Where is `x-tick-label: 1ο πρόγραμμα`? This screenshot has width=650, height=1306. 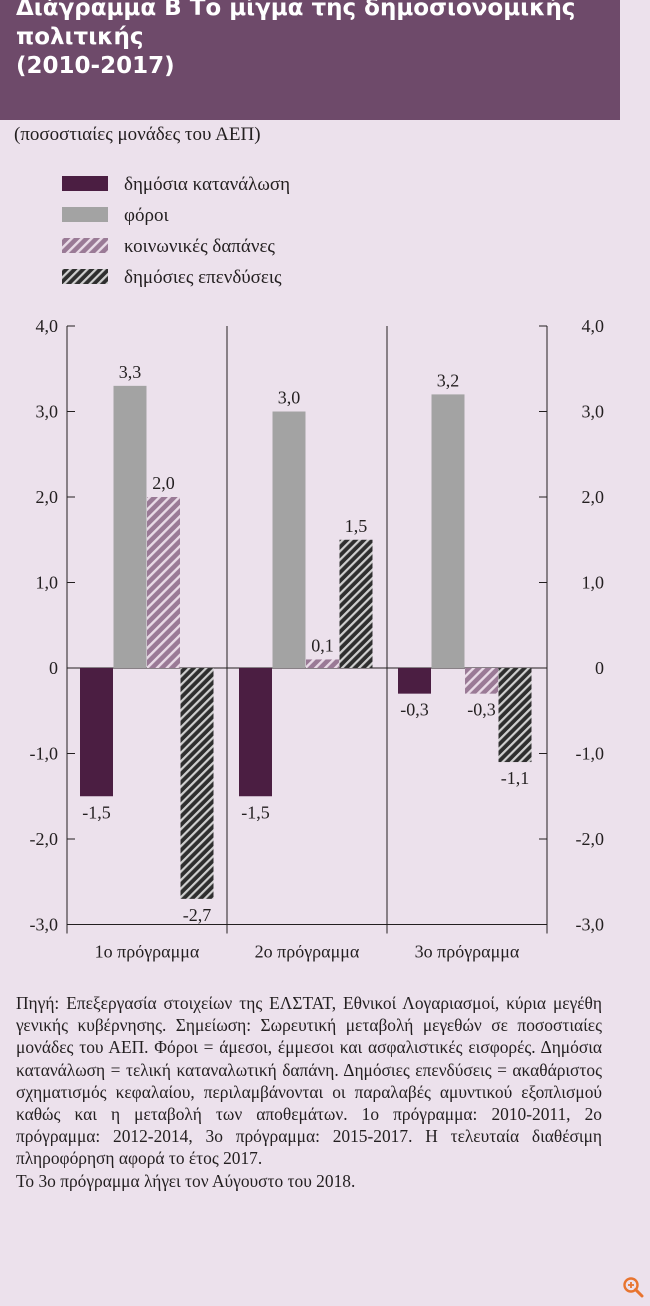 x-tick-label: 1ο πρόγραμμα is located at coordinates (147, 952).